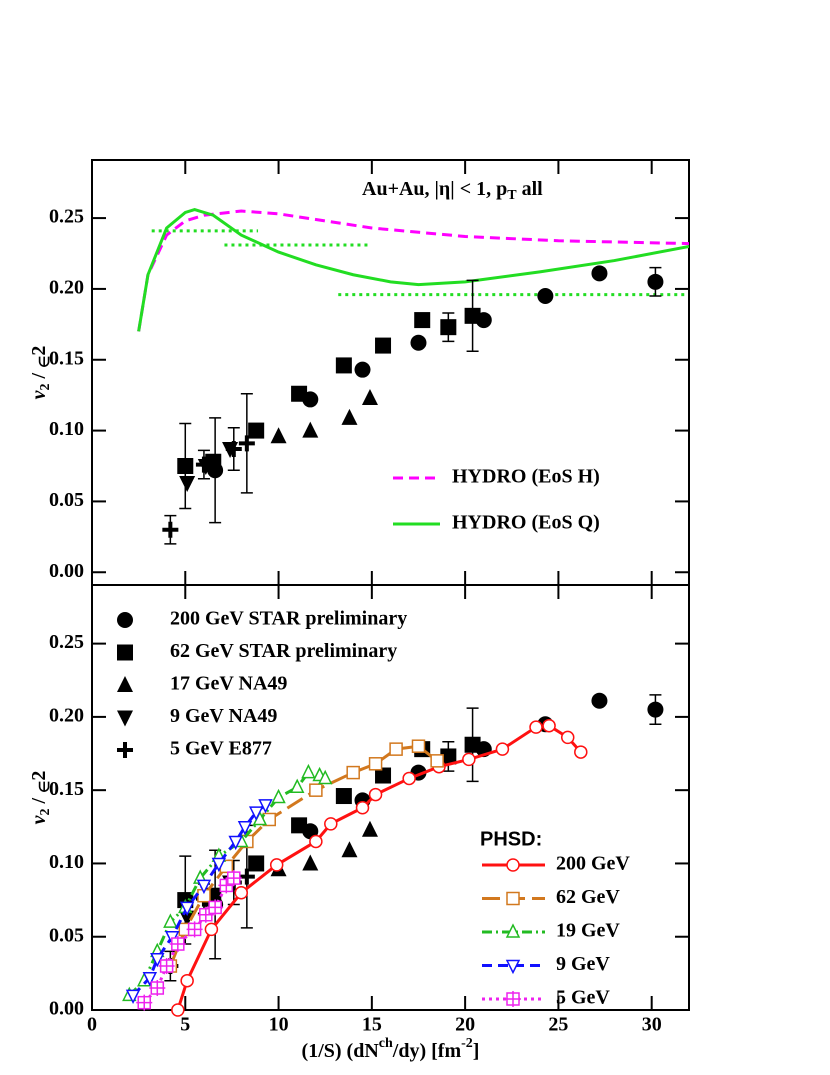 This screenshot has width=830, height=1075. What do you see at coordinates (652, 1025) in the screenshot?
I see `x-tick-label: 30` at bounding box center [652, 1025].